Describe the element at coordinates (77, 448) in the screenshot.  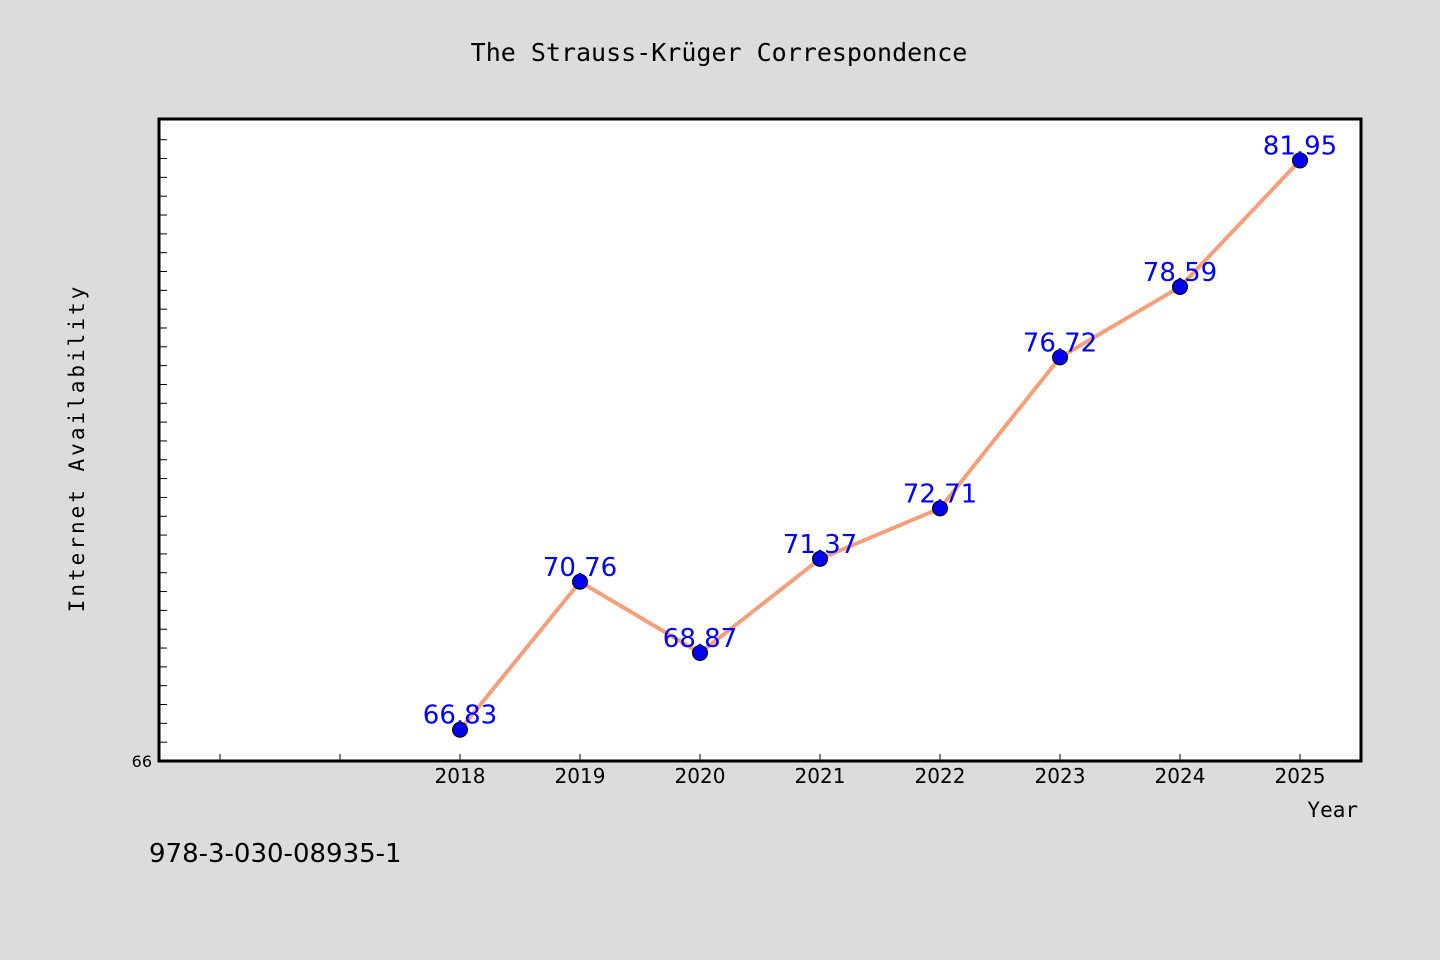
I see `y-axis-label: Internet Availability` at that location.